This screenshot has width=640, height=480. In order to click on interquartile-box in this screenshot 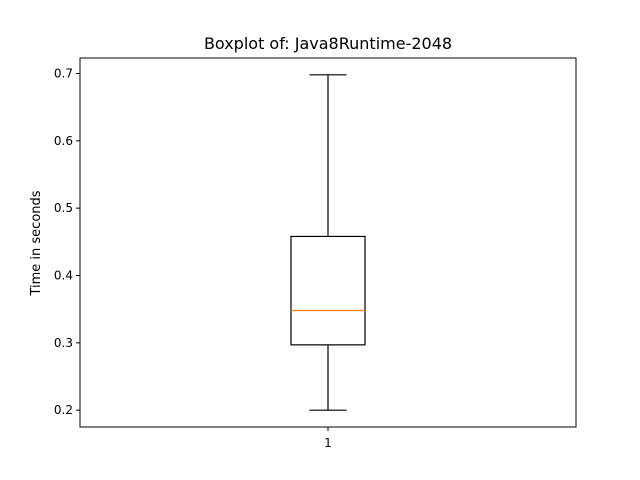, I will do `click(328, 290)`.